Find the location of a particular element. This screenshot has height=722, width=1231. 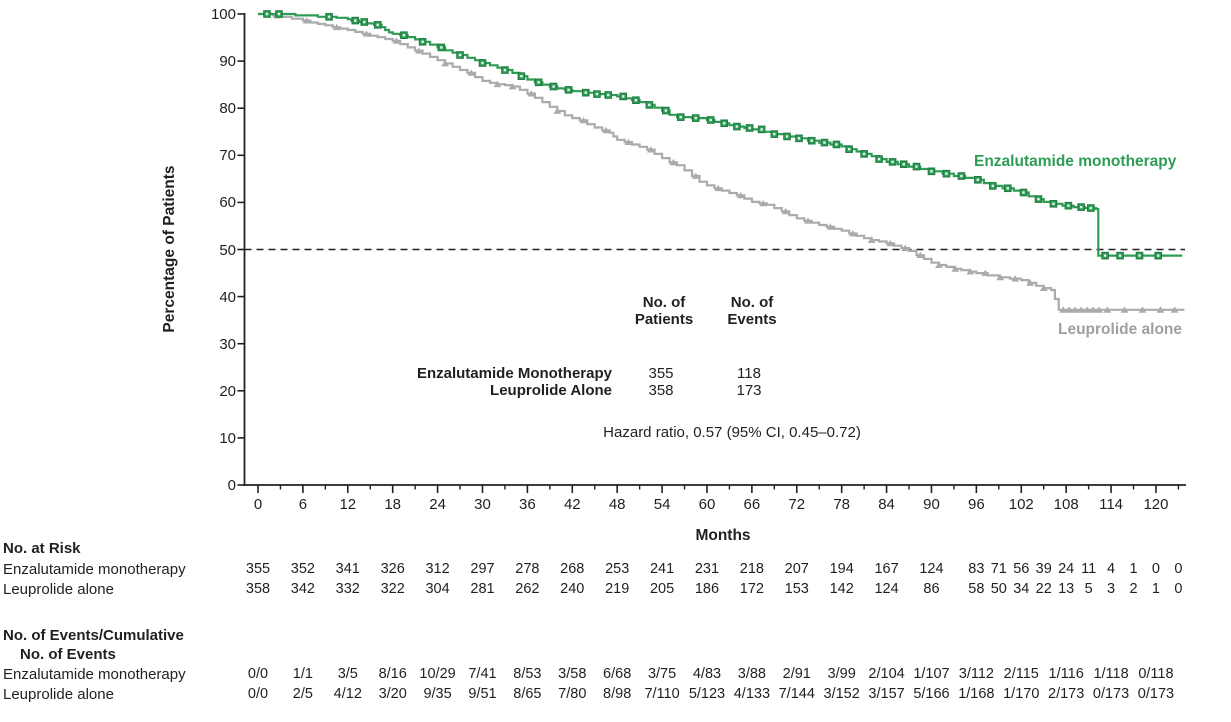

events-value-enzalutamide: 3/5 is located at coordinates (347, 674).